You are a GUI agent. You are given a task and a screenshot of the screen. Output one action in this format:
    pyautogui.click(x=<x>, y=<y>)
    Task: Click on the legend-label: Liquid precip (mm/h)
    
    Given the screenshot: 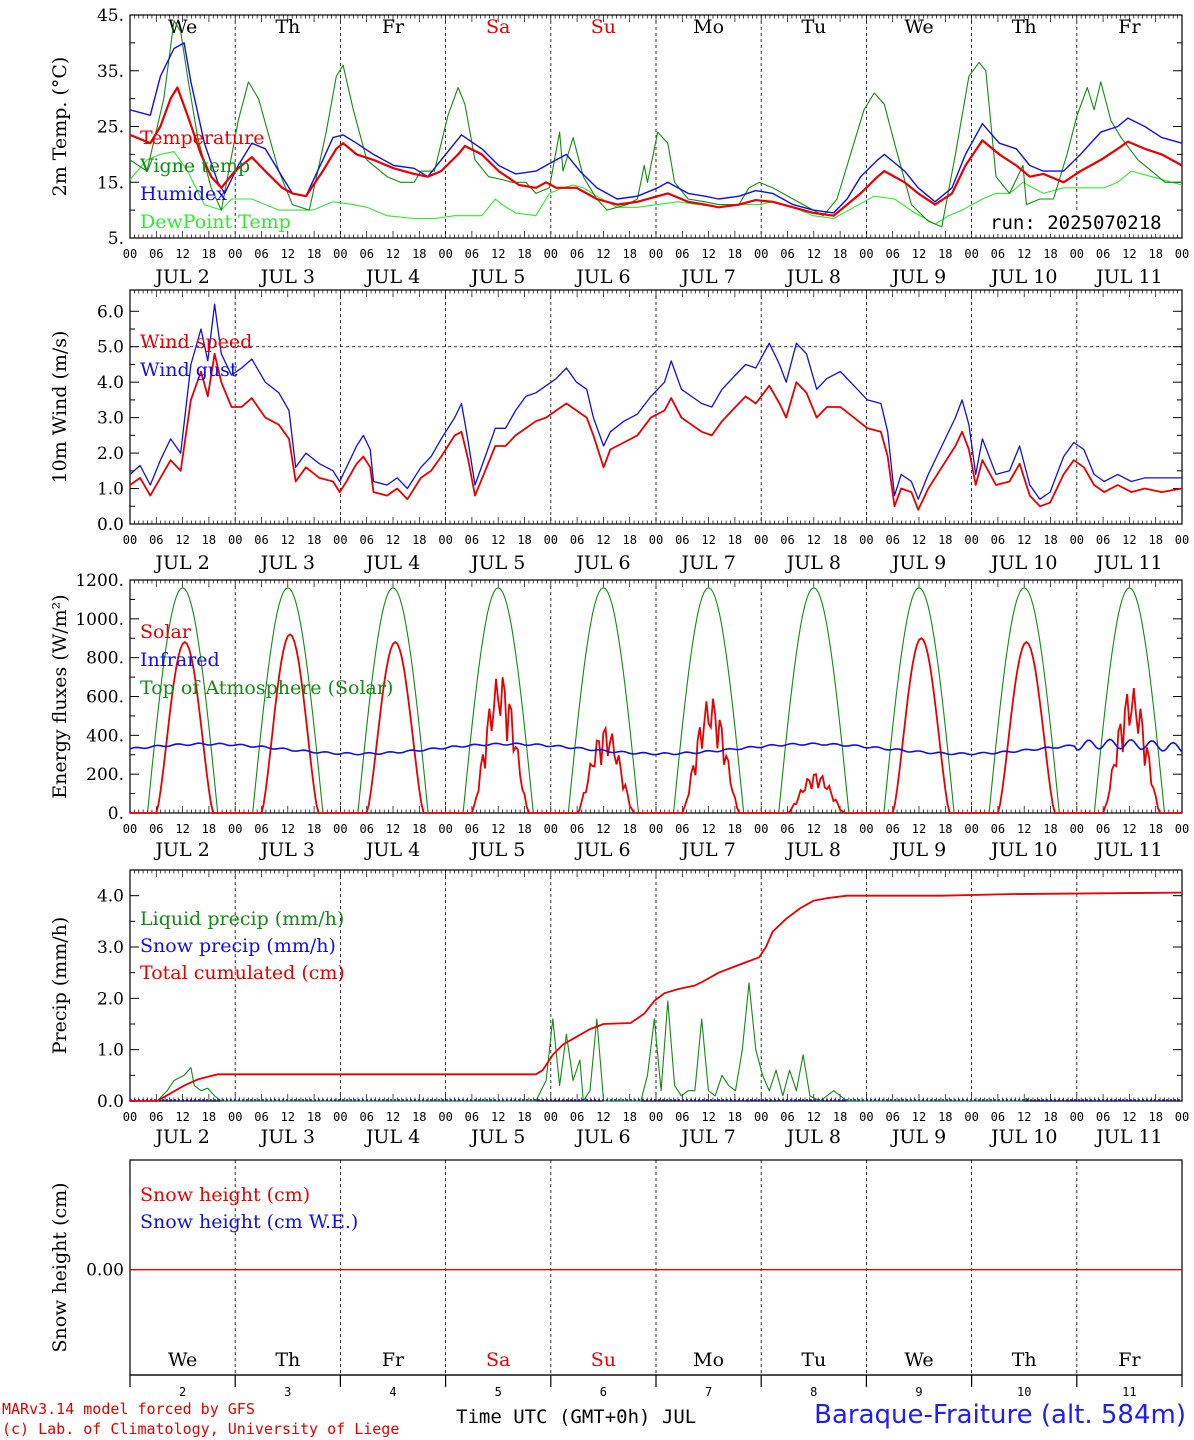 What is the action you would take?
    pyautogui.click(x=242, y=919)
    